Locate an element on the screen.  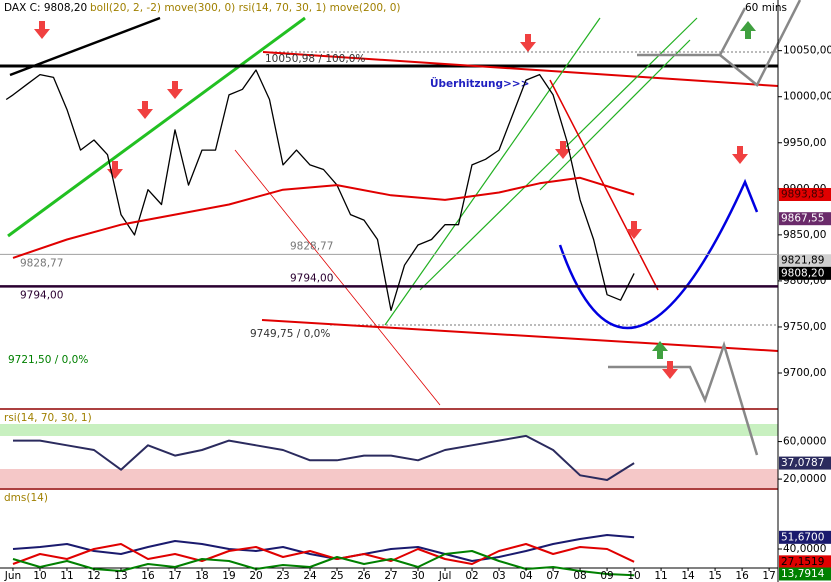
annotation: Überhitzung>>> is located at coordinates (479, 83).